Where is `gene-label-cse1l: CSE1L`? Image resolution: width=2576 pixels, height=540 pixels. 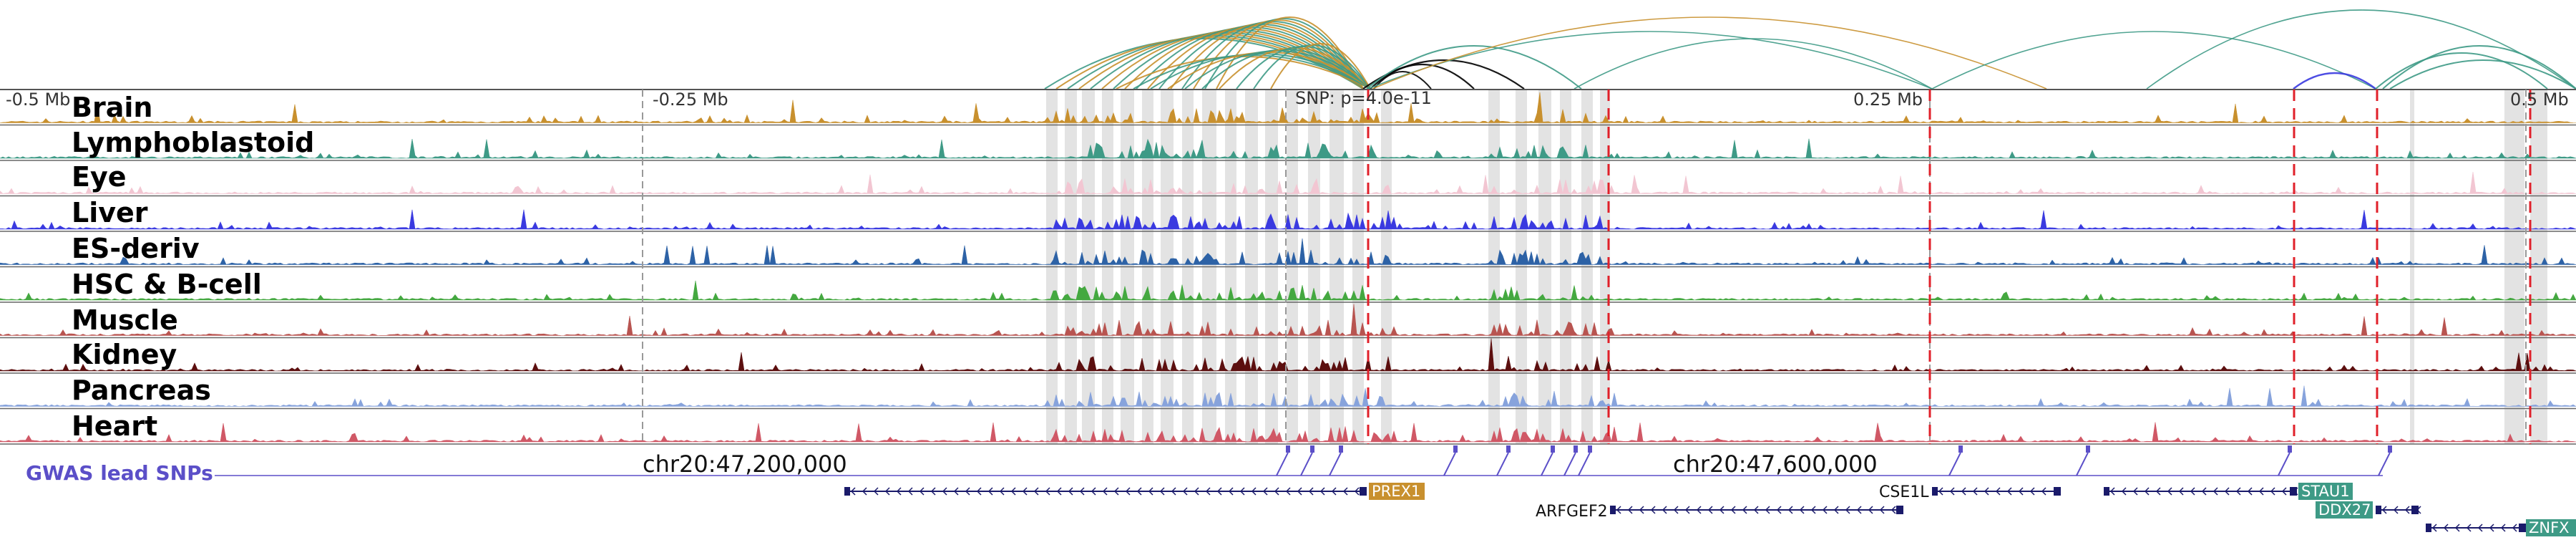
gene-label-cse1l: CSE1L is located at coordinates (1904, 492).